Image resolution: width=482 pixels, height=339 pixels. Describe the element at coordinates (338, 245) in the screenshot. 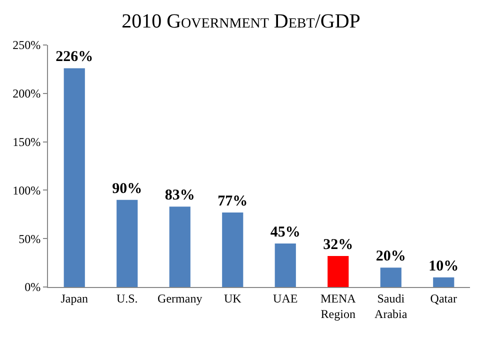

I see `data-label: 32%` at that location.